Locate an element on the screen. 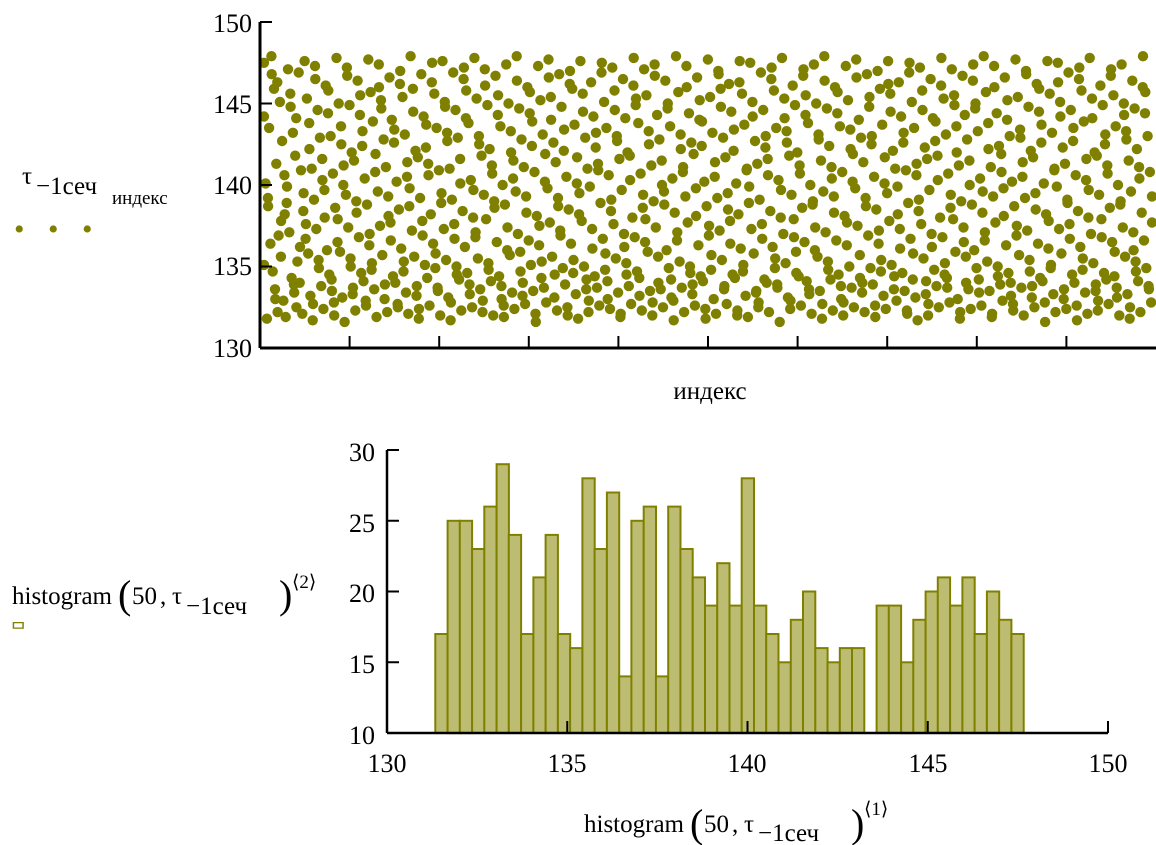  scatter-ytick-130: 130 is located at coordinates (232, 348).